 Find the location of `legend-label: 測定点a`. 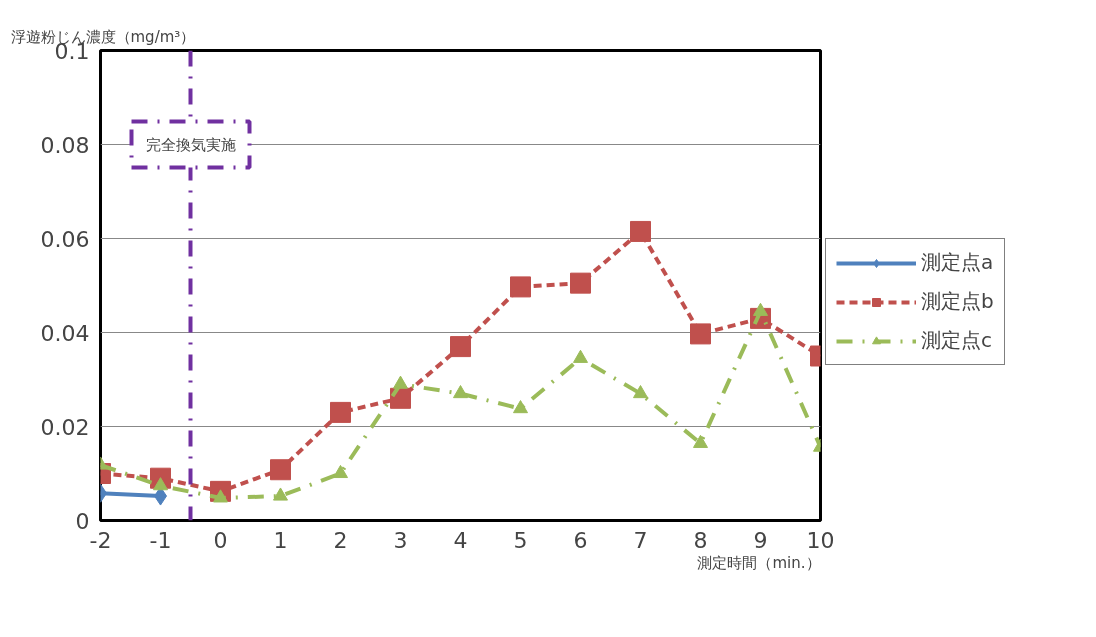

legend-label: 測定点a is located at coordinates (957, 262).